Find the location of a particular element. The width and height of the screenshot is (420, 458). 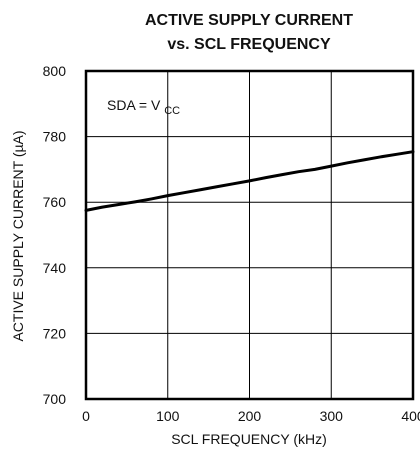

y-tick-label: 800 is located at coordinates (55, 71).